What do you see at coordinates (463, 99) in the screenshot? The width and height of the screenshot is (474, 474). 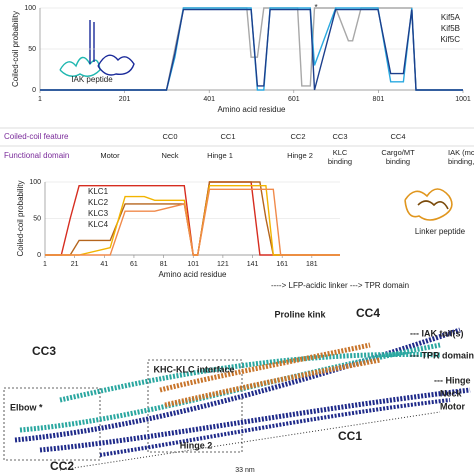 I see `x-tick-label: 1001` at bounding box center [463, 99].